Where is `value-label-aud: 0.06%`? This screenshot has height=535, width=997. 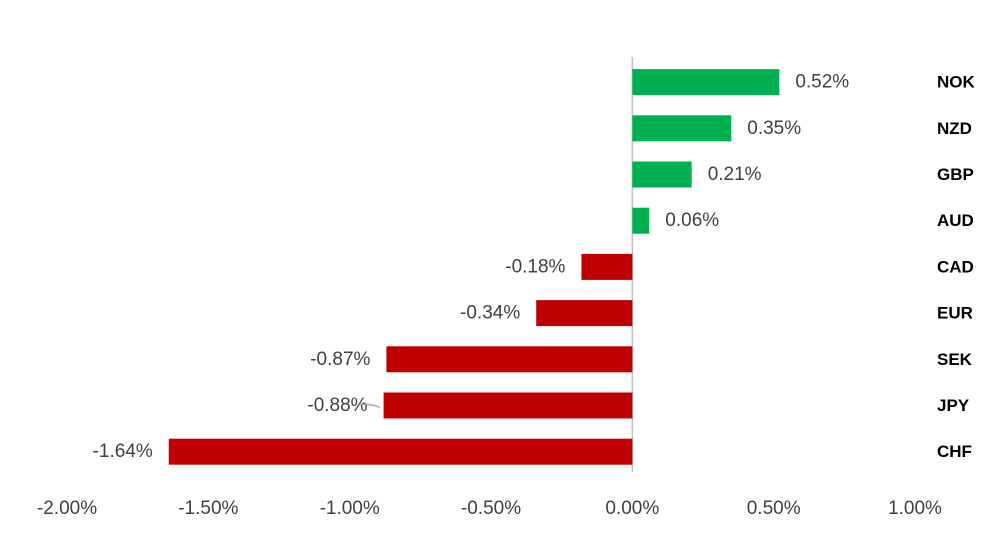 value-label-aud: 0.06% is located at coordinates (692, 220).